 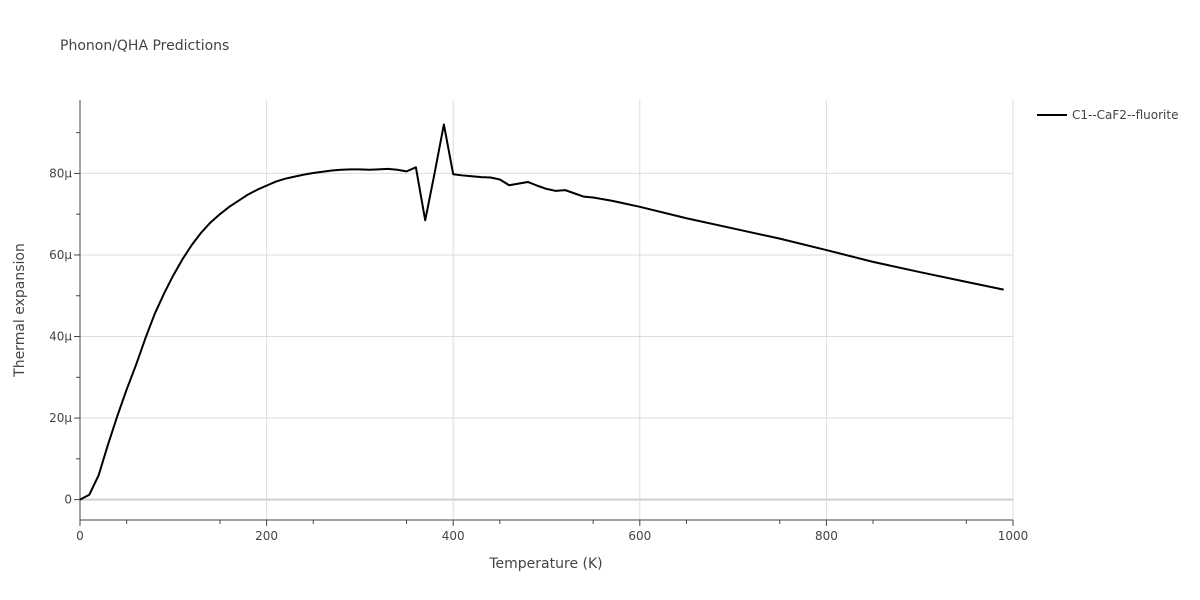 What do you see at coordinates (453, 536) in the screenshot?
I see `x-tick-label: 400` at bounding box center [453, 536].